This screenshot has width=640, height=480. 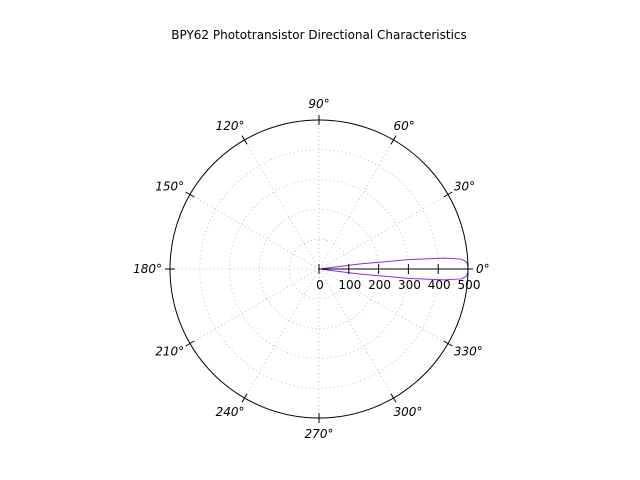 What do you see at coordinates (230, 412) in the screenshot?
I see `angle-tick-label: 240°` at bounding box center [230, 412].